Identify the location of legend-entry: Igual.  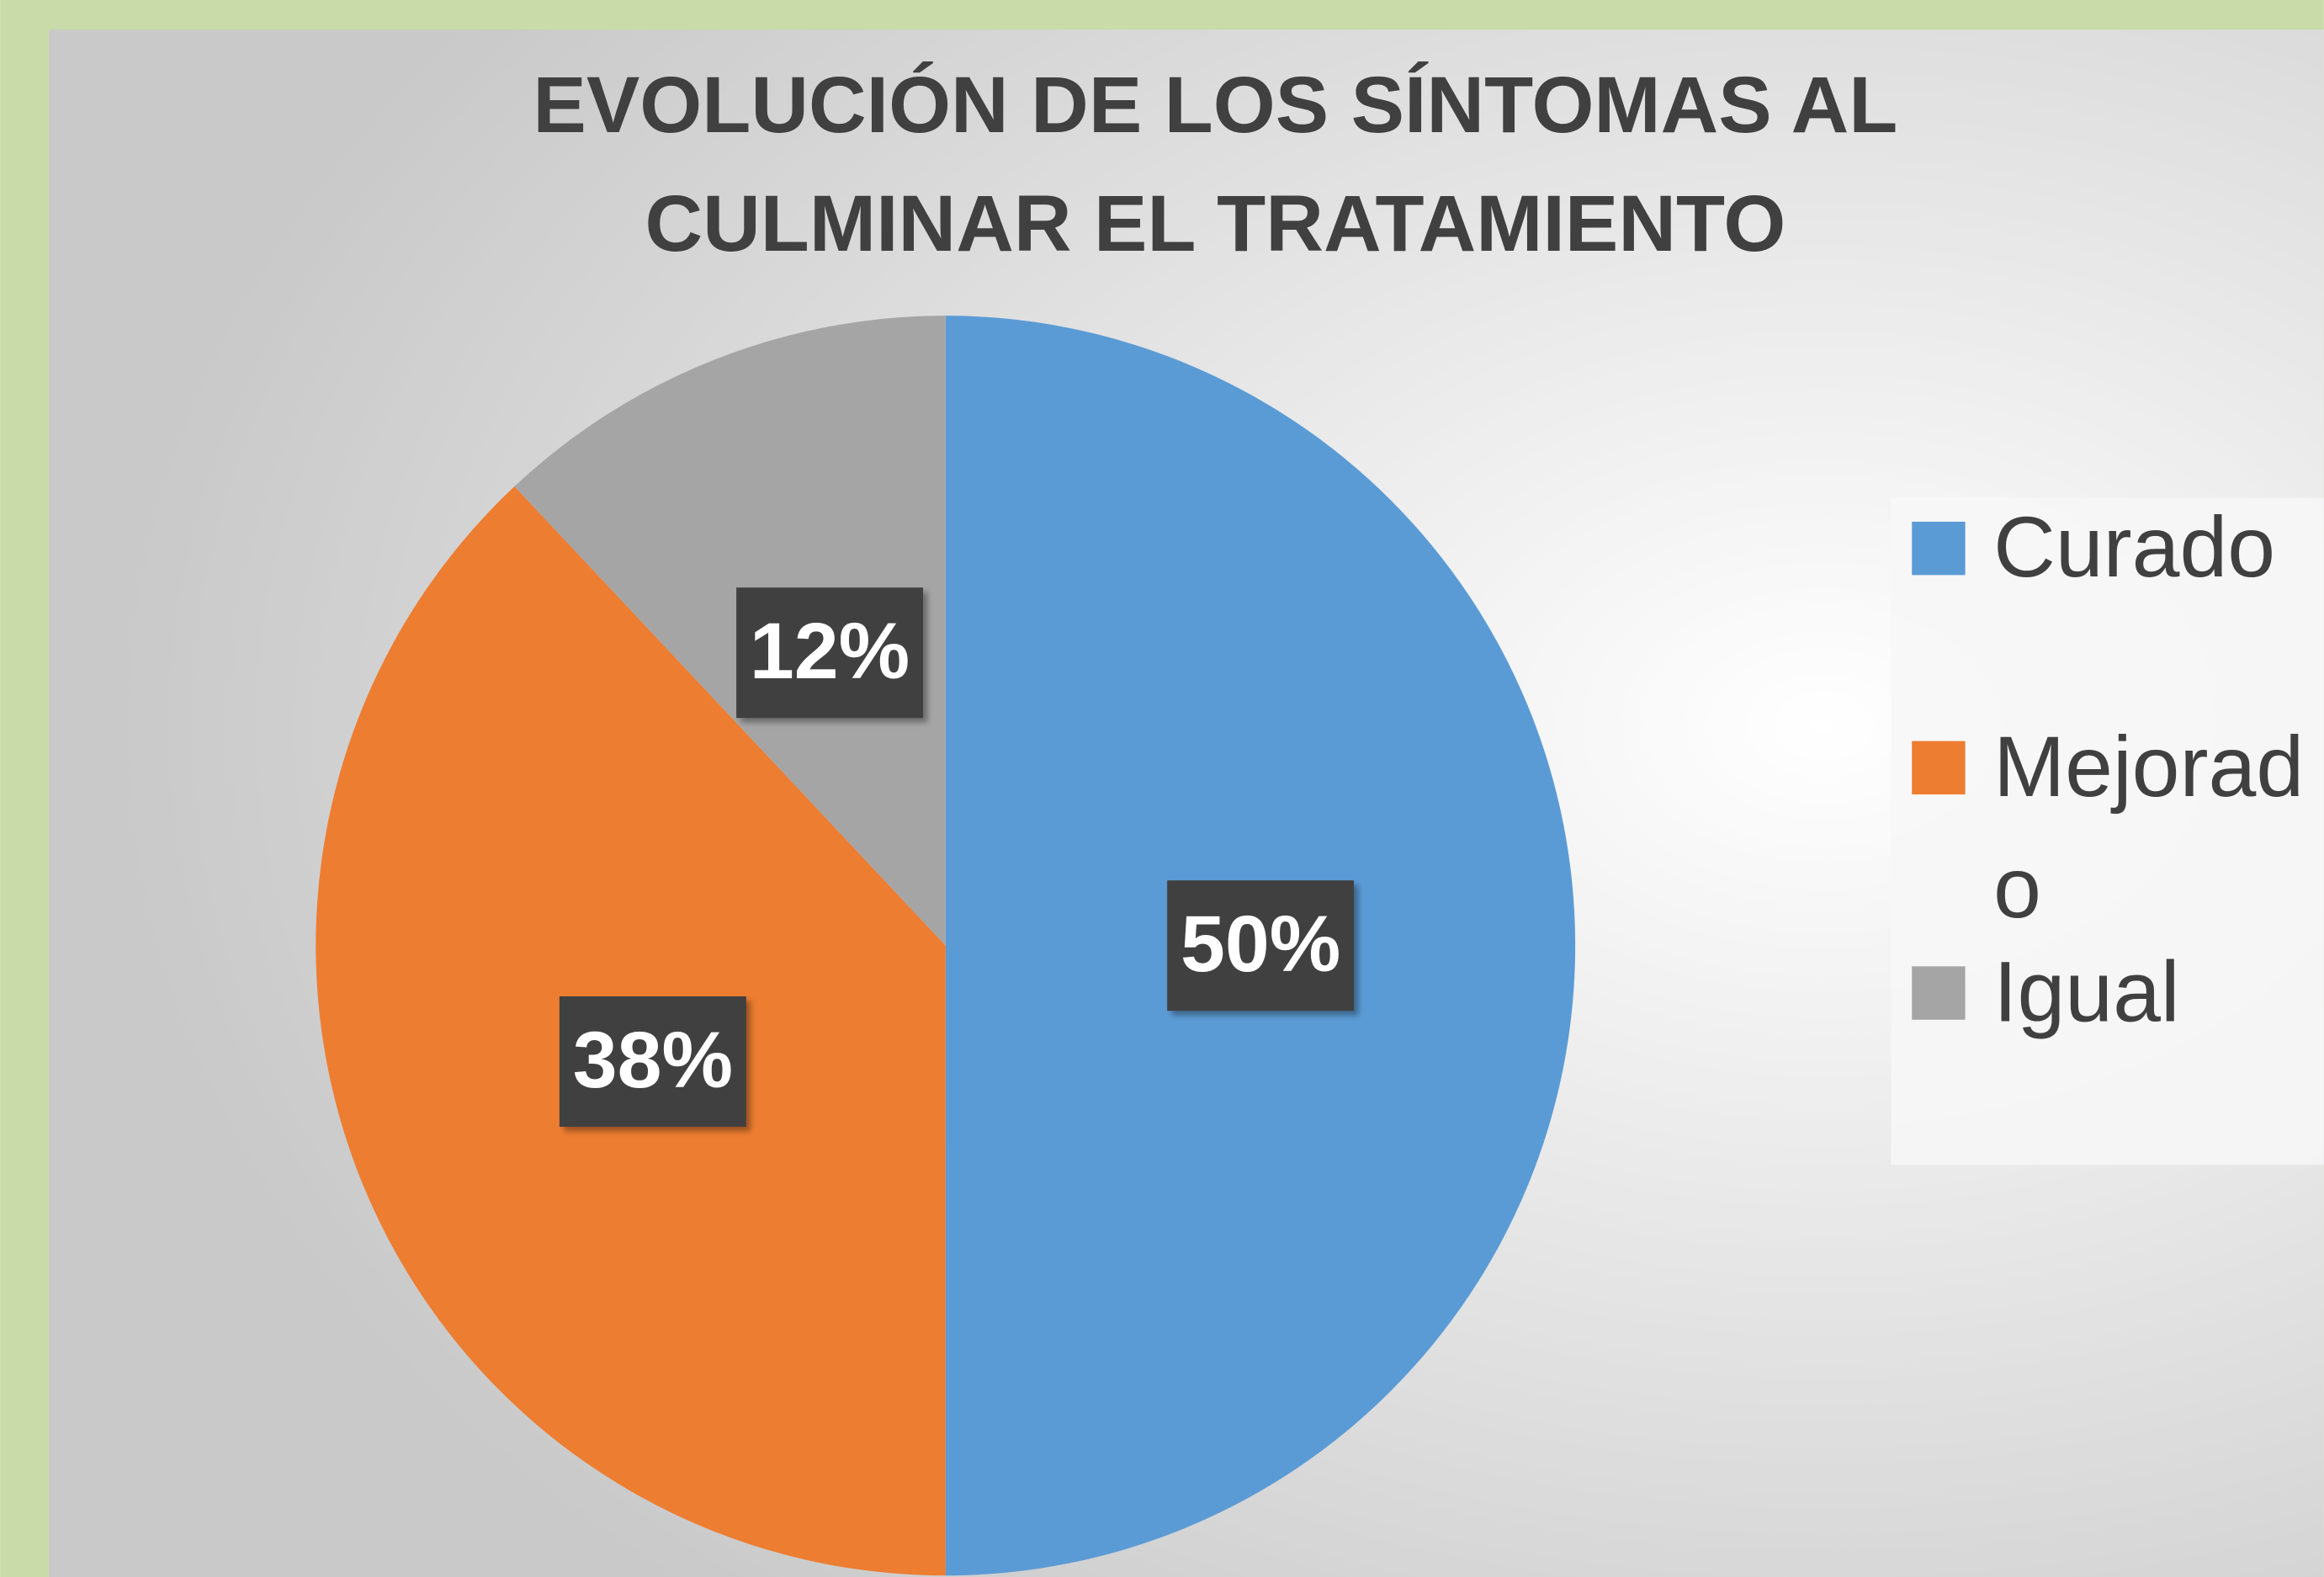
(2086, 992).